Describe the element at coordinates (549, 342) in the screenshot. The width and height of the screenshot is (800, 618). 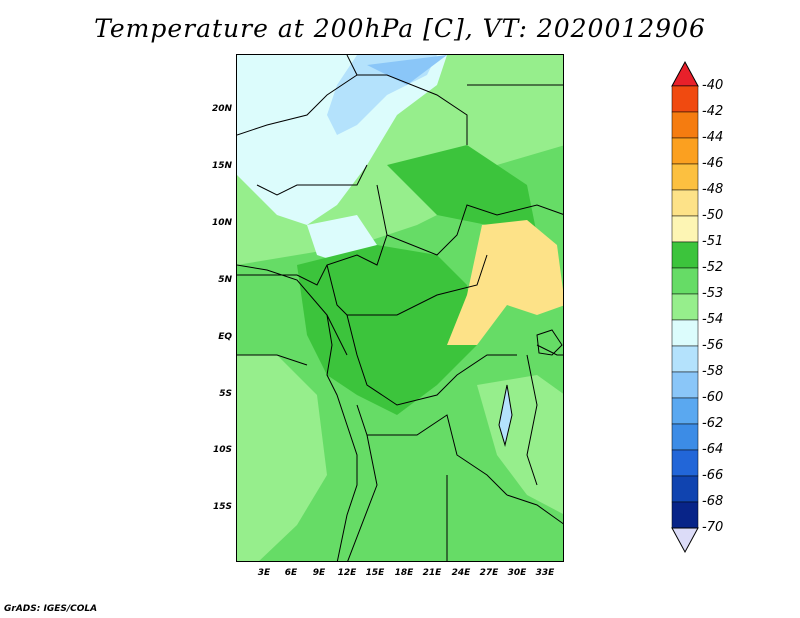
I see `lake-victoria` at that location.